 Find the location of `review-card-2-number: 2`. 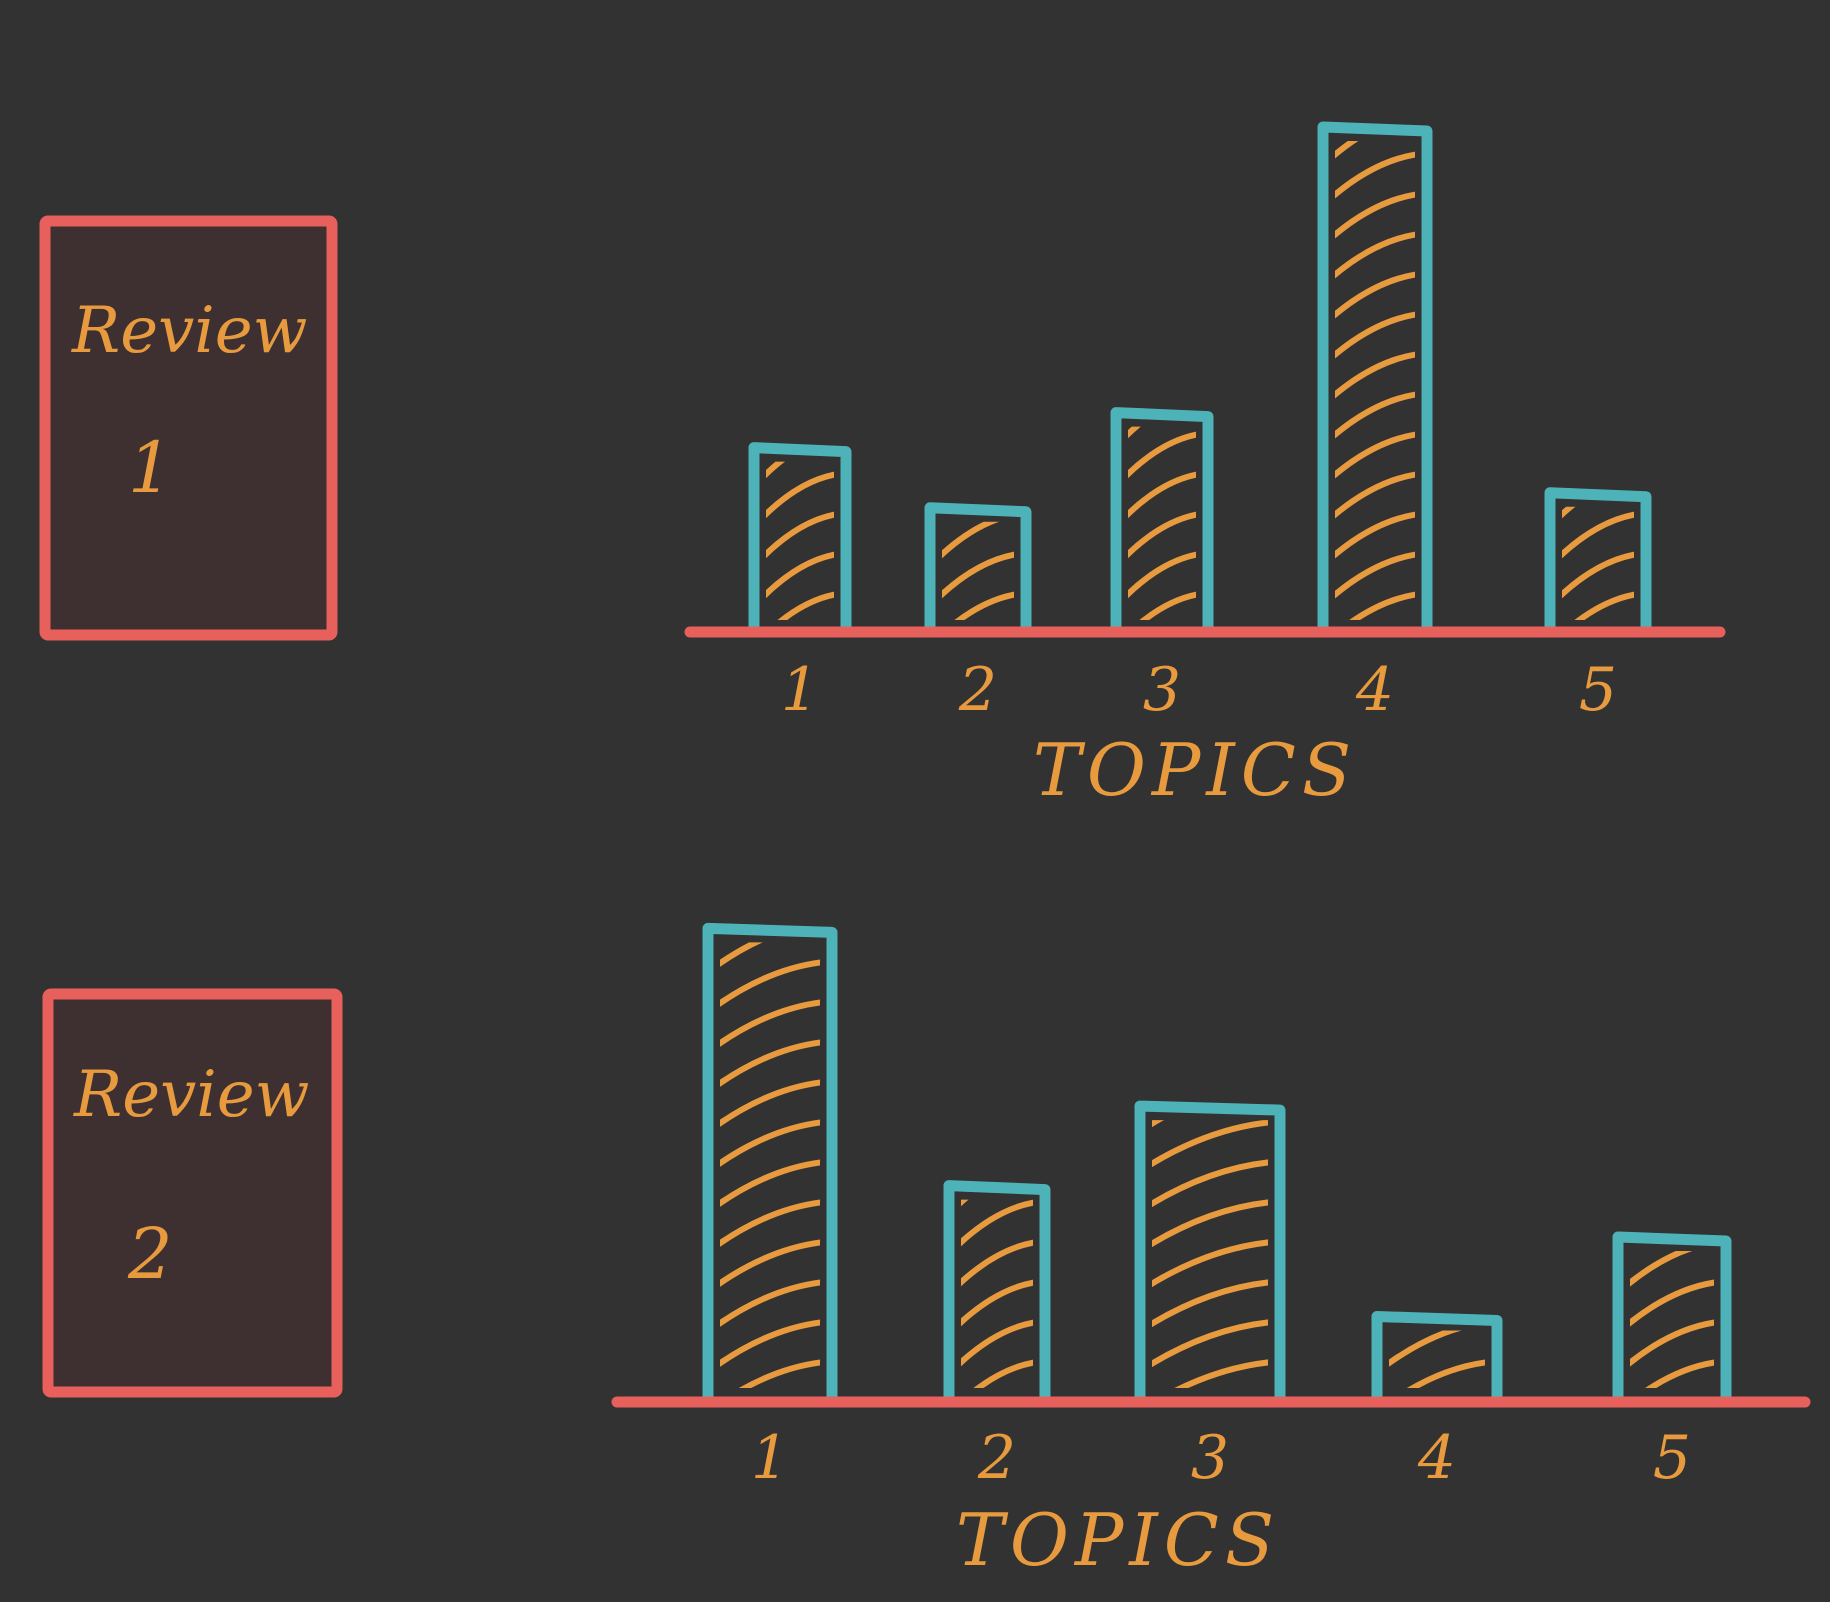

review-card-2-number: 2 is located at coordinates (150, 1254).